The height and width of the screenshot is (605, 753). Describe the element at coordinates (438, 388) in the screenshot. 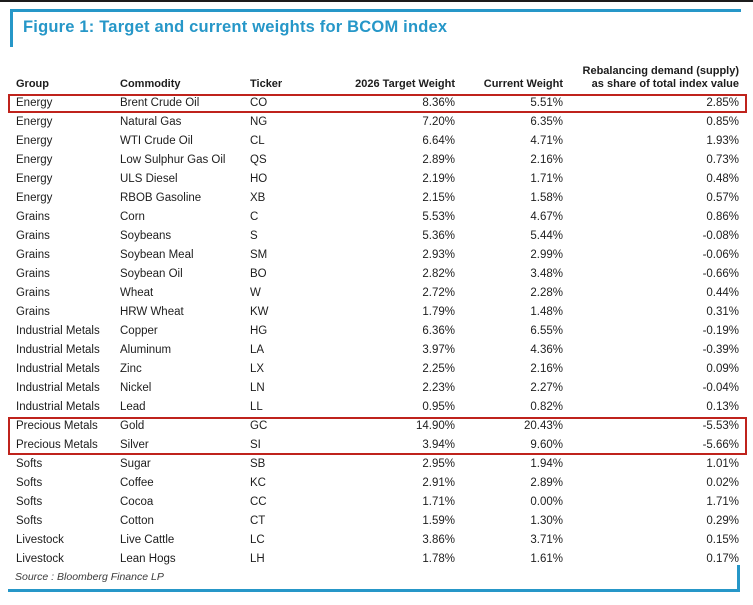

I see `cell-target: 2.23%` at that location.